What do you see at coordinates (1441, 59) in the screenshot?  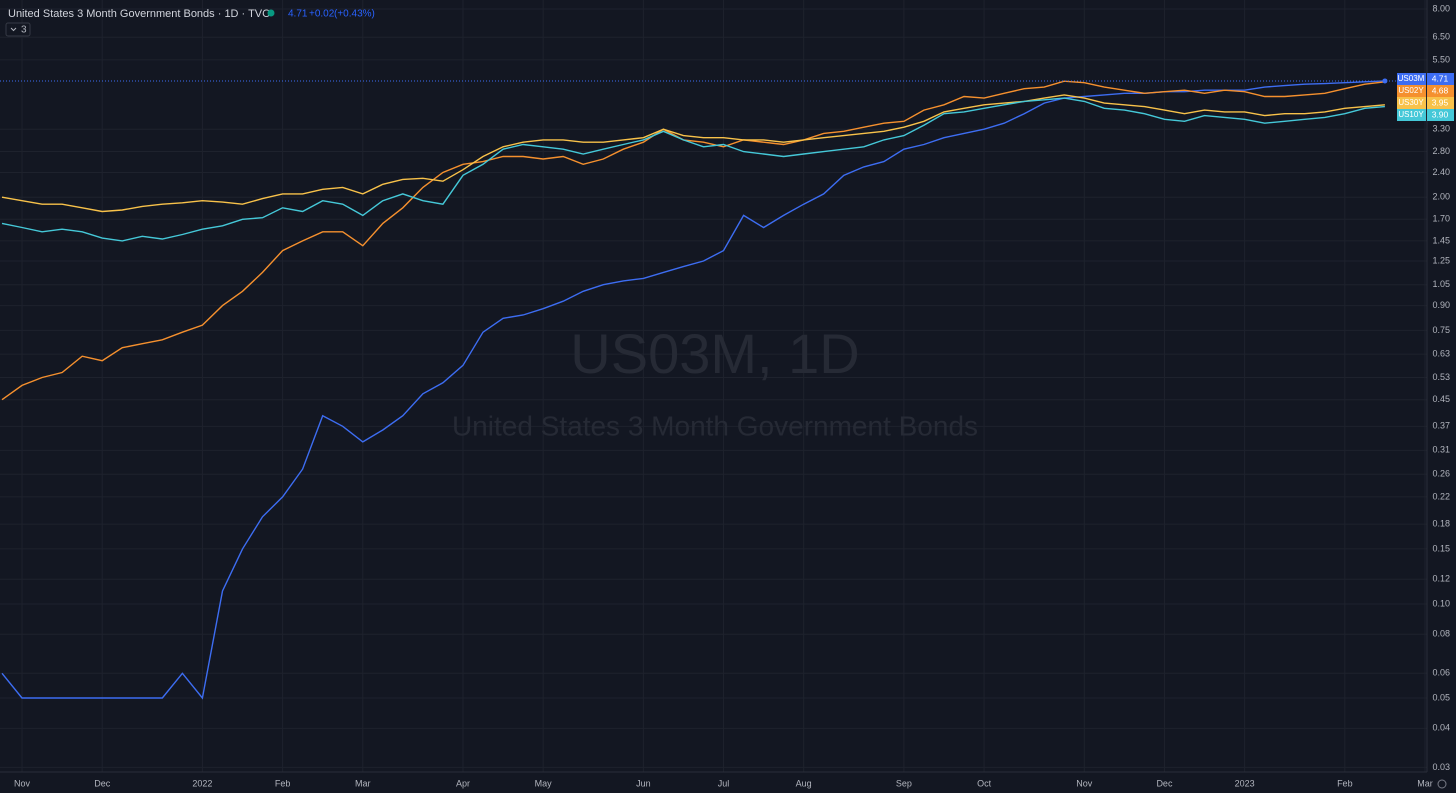 I see `y-tick-label: 5.50` at bounding box center [1441, 59].